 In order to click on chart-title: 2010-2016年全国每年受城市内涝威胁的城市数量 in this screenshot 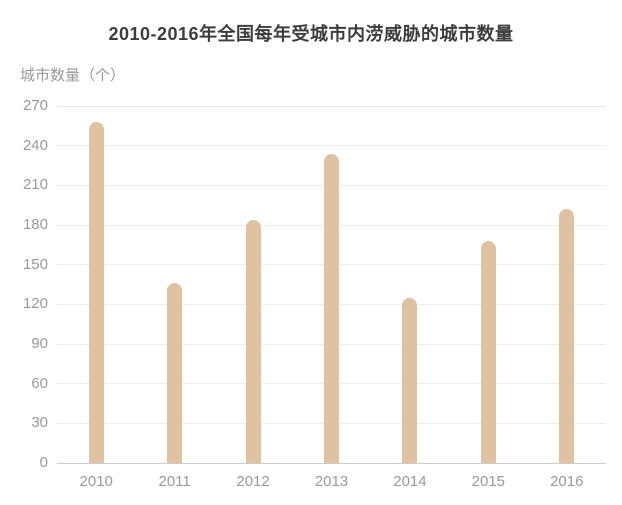, I will do `click(311, 34)`.